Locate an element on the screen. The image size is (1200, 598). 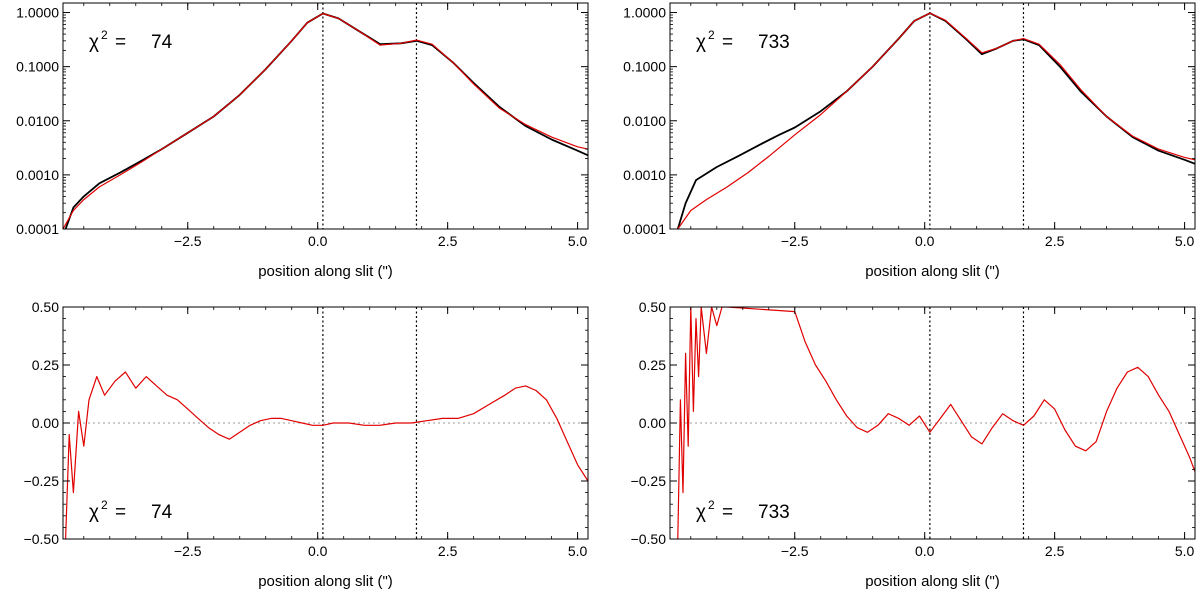
series-group is located at coordinates (326, 455).